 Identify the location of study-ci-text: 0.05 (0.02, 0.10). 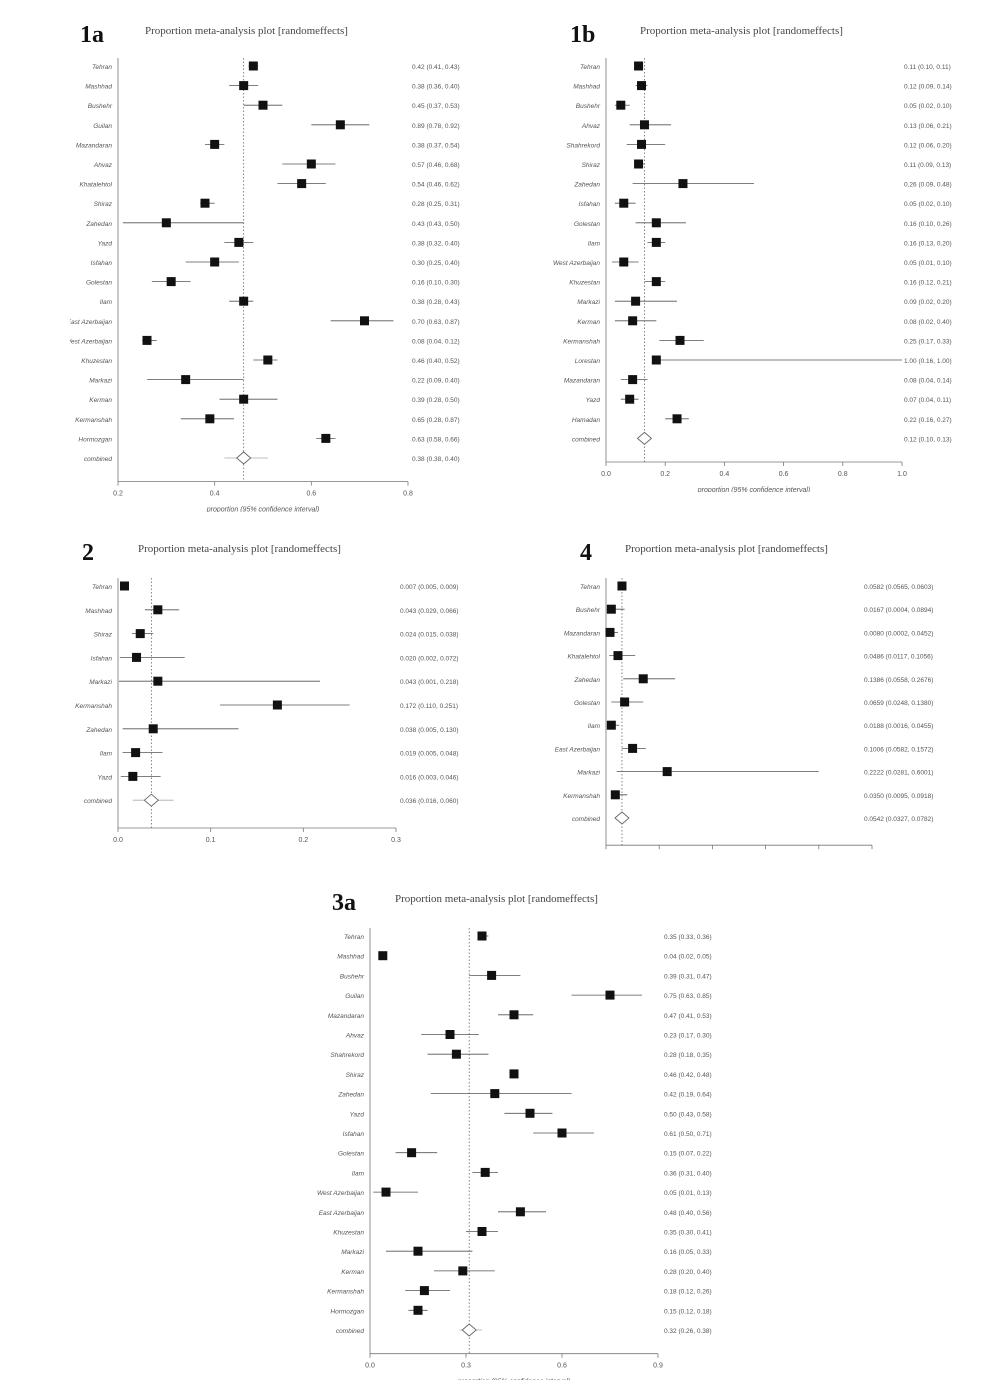
(928, 106).